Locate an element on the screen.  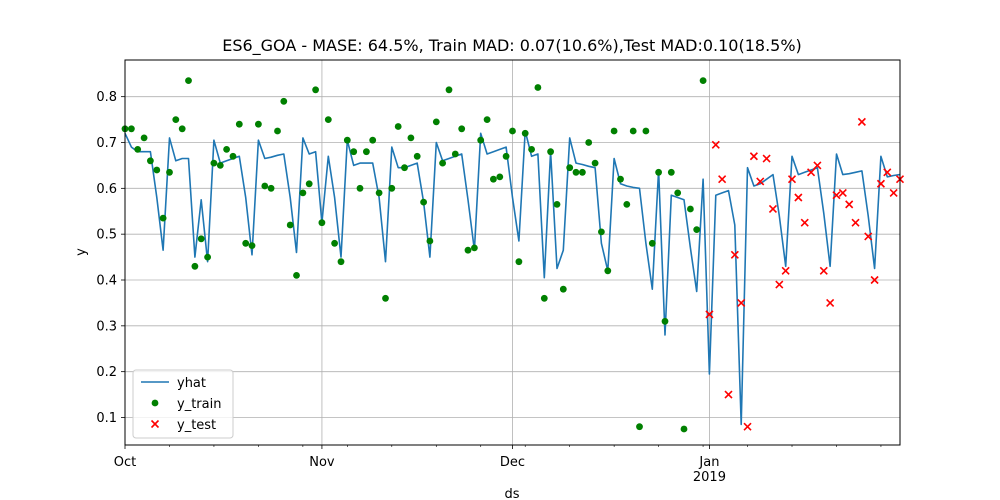
legend-y-train-swatch is located at coordinates (155, 403).